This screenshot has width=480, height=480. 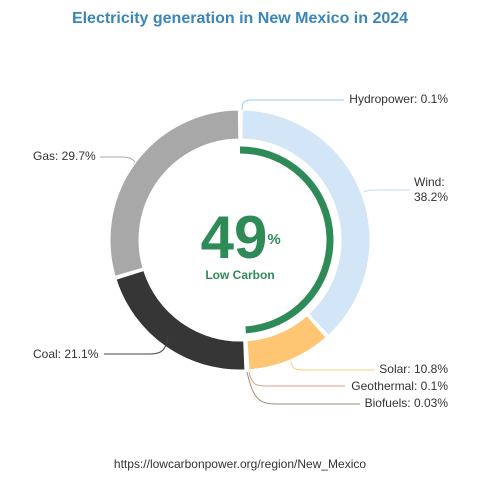 What do you see at coordinates (66, 354) in the screenshot?
I see `label-coal: Coal: 21.1%` at bounding box center [66, 354].